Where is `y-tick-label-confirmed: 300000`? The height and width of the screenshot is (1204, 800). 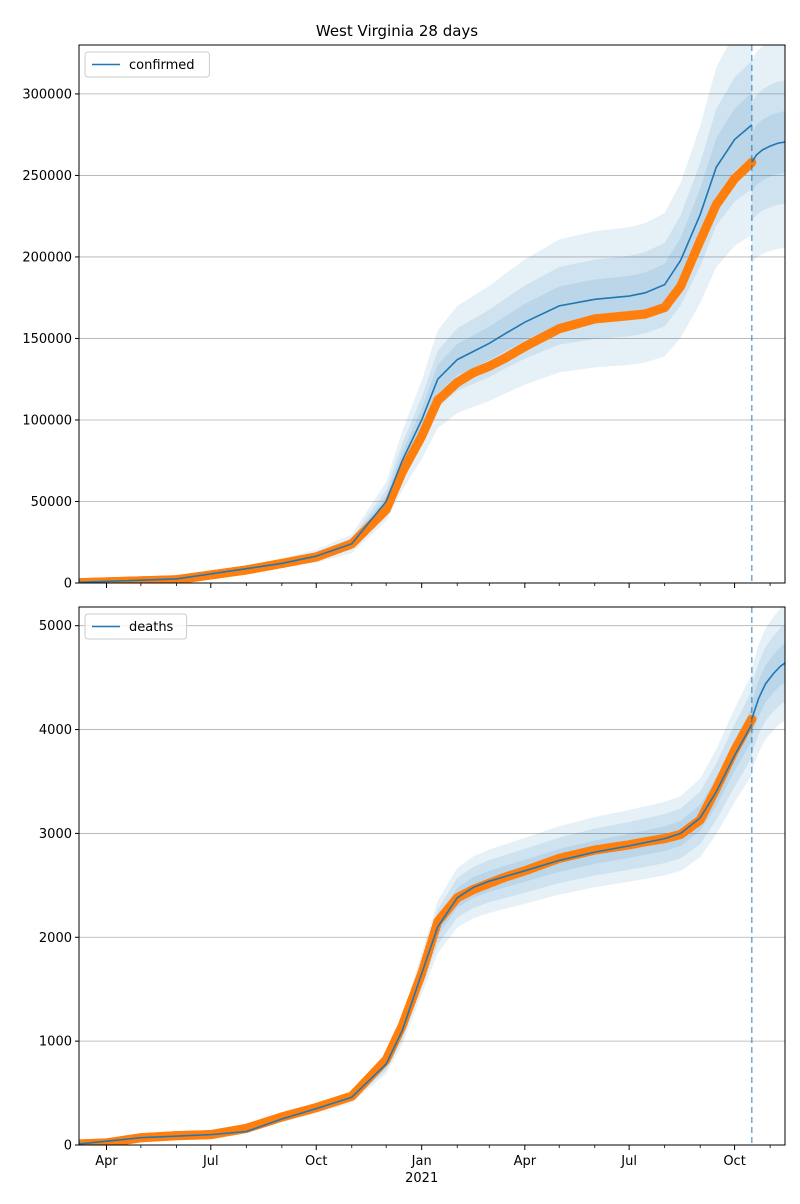
y-tick-label-confirmed: 300000 is located at coordinates (47, 94).